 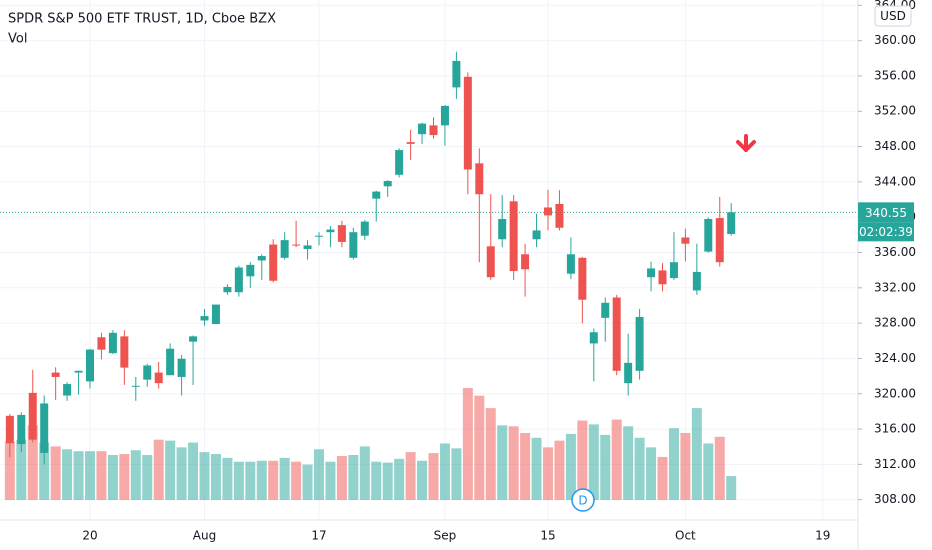 I want to click on x-tick-label: Oct, so click(x=685, y=536).